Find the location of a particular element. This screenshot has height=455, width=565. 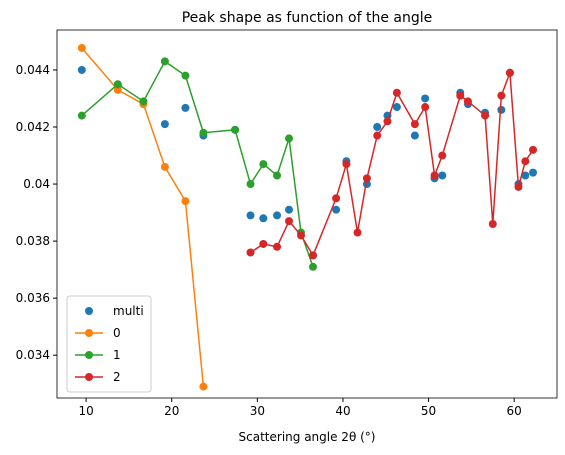

x-tick-label: 20 is located at coordinates (171, 411).